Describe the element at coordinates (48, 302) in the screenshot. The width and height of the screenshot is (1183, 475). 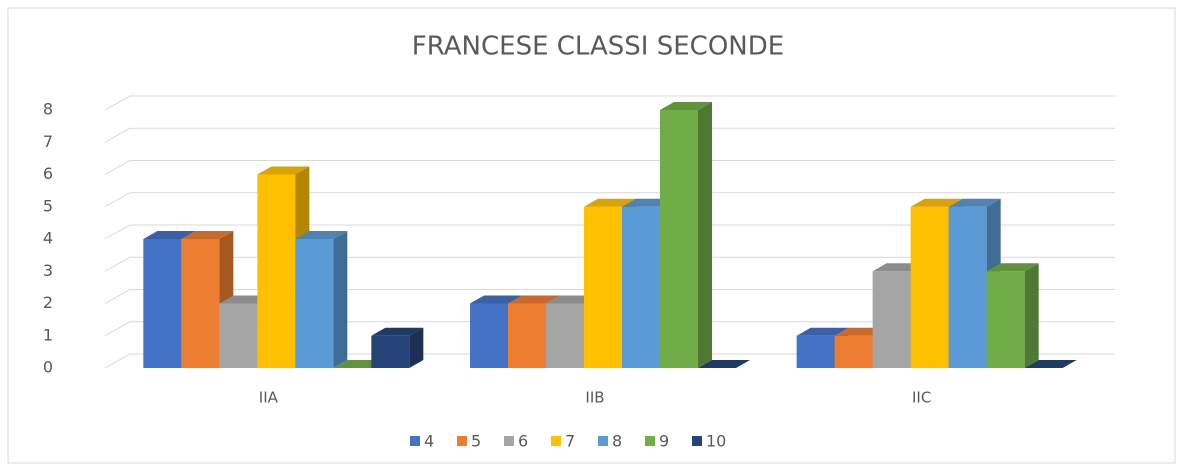
I see `y-tick-label: 2` at that location.